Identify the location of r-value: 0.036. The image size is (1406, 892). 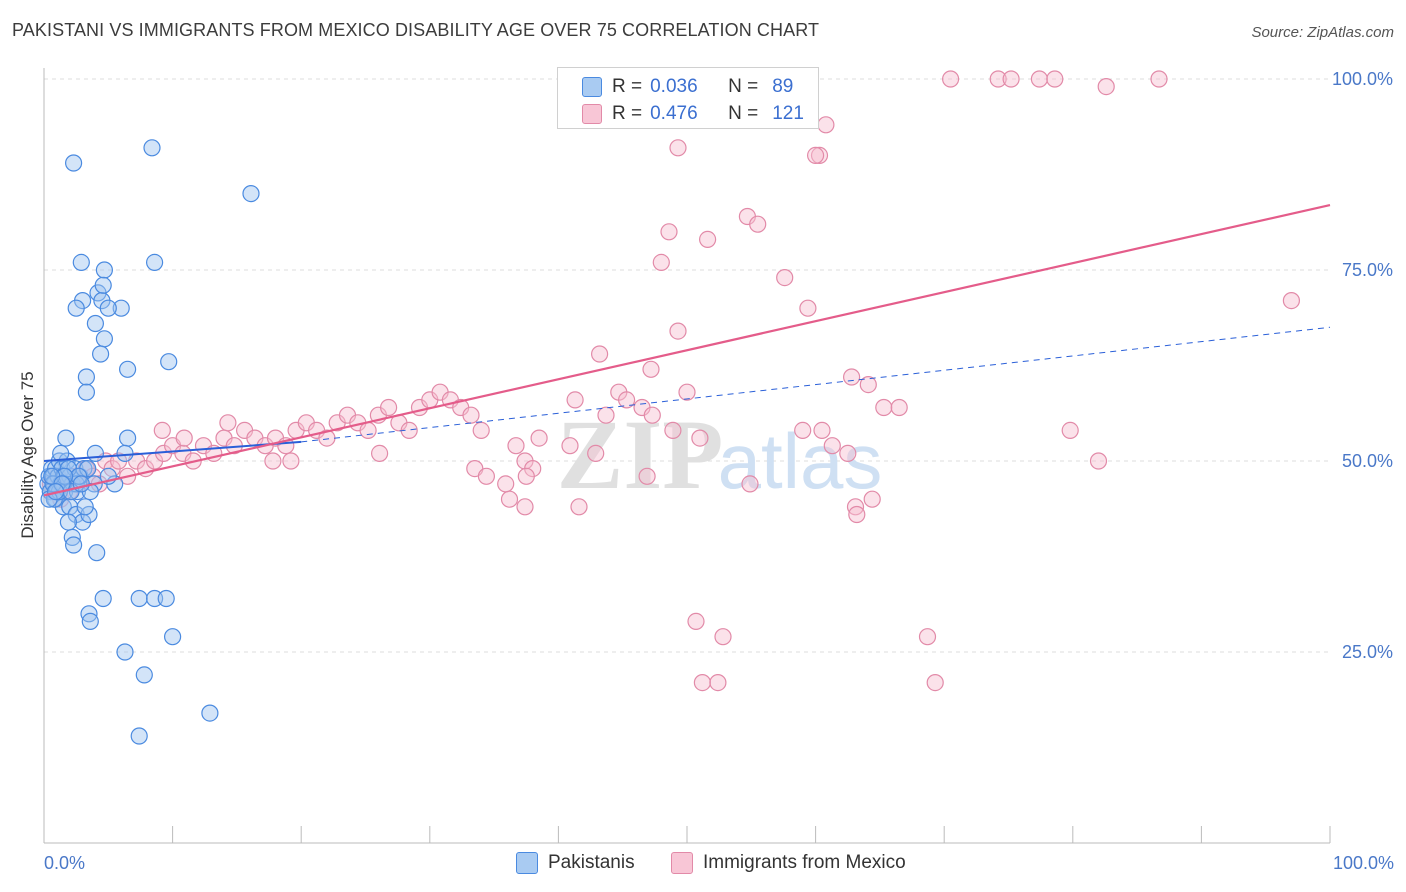
(674, 86).